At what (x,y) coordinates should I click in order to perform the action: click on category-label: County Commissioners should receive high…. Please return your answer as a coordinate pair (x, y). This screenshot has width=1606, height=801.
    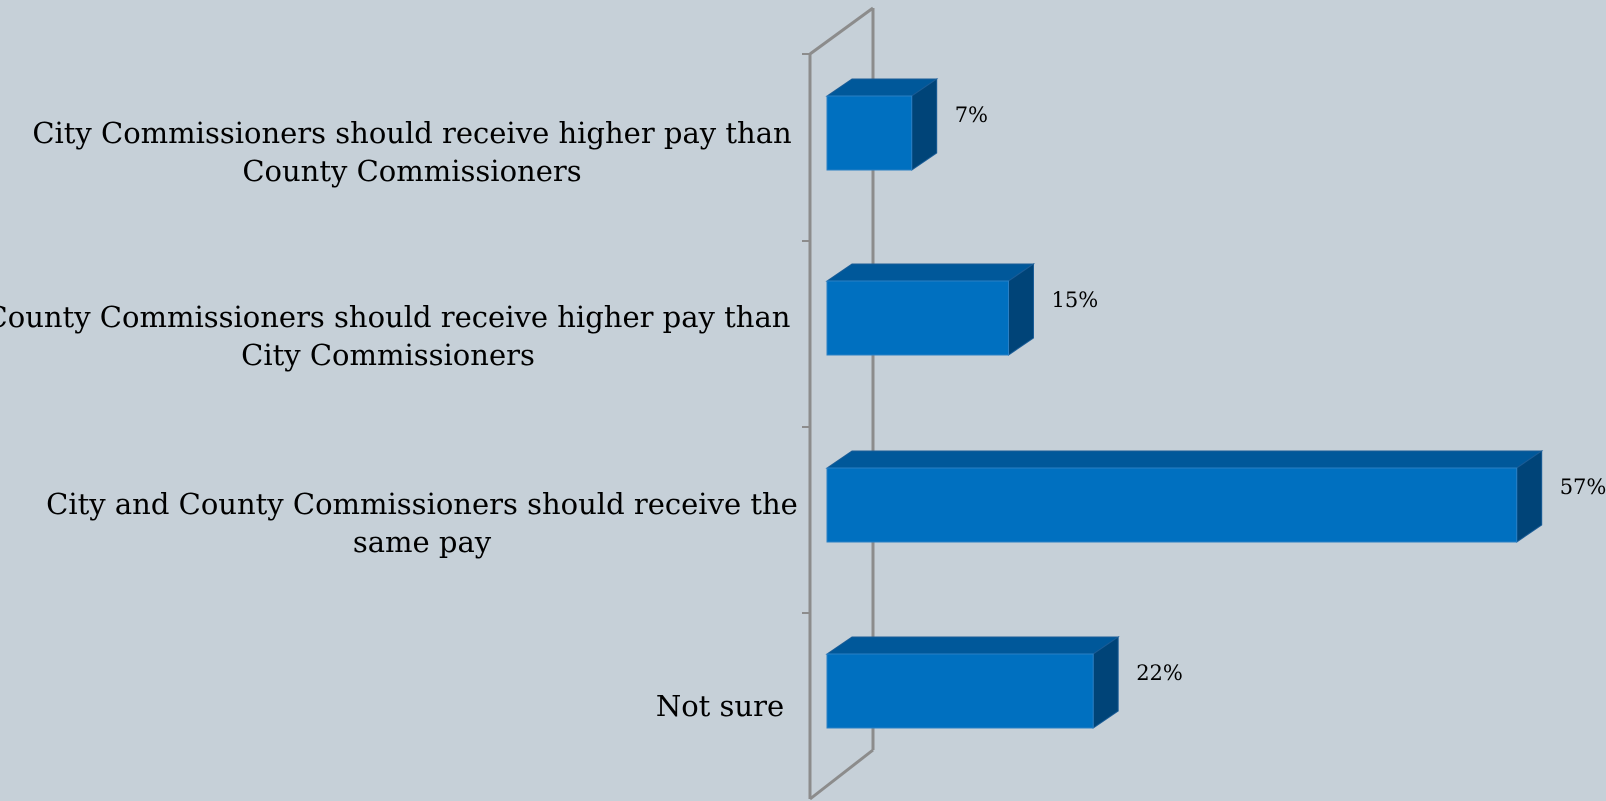
    Looking at the image, I should click on (395, 317).